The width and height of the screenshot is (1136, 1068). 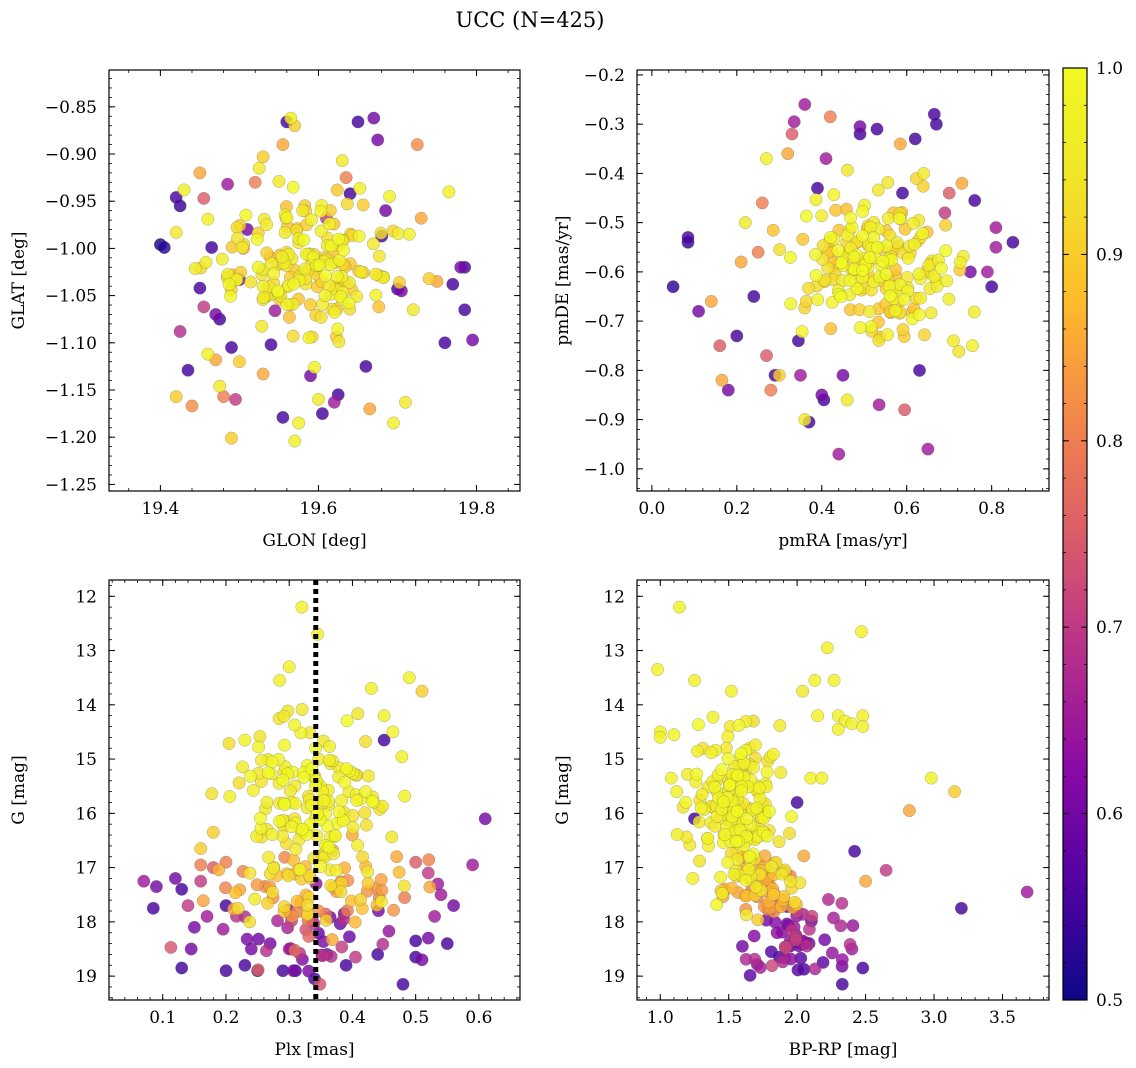 What do you see at coordinates (614, 814) in the screenshot?
I see `y-tick-label: 16` at bounding box center [614, 814].